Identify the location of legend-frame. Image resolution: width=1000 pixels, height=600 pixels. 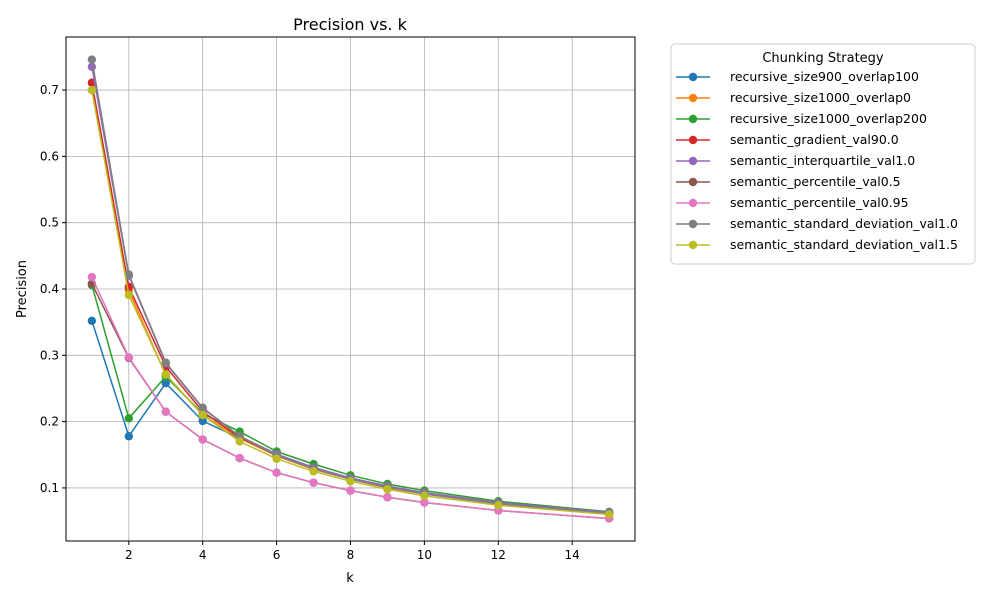
(823, 154).